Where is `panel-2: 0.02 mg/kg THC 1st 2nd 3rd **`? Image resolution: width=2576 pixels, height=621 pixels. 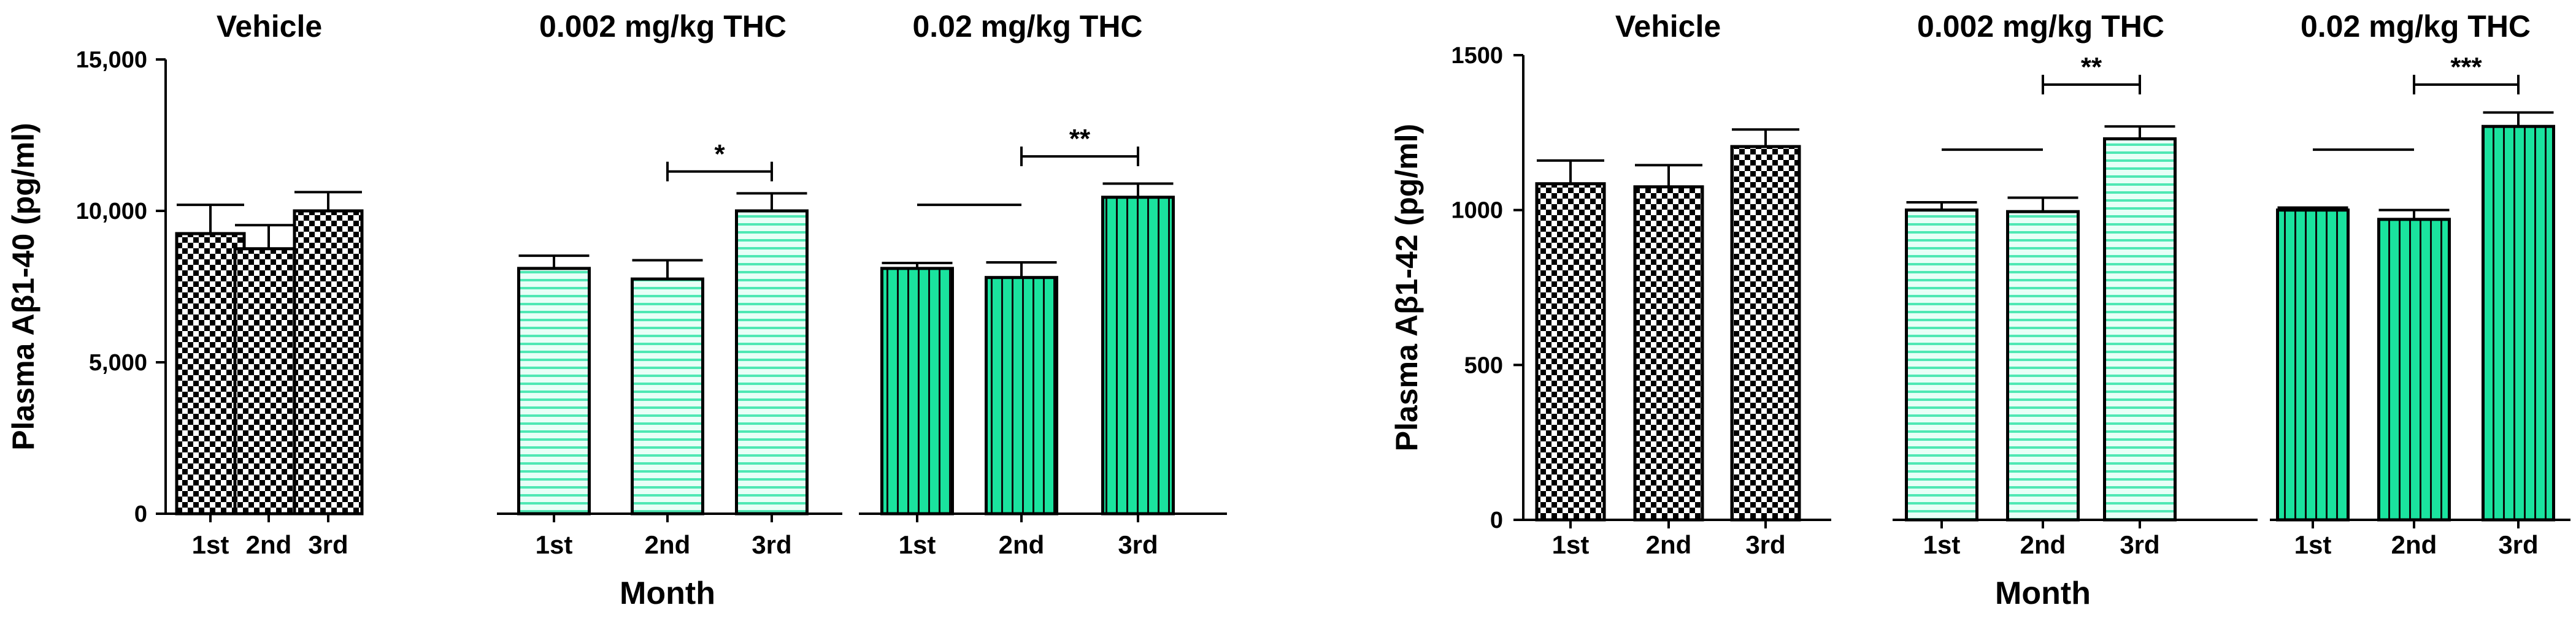
panel-2: 0.02 mg/kg THC 1st 2nd 3rd ** is located at coordinates (1043, 284).